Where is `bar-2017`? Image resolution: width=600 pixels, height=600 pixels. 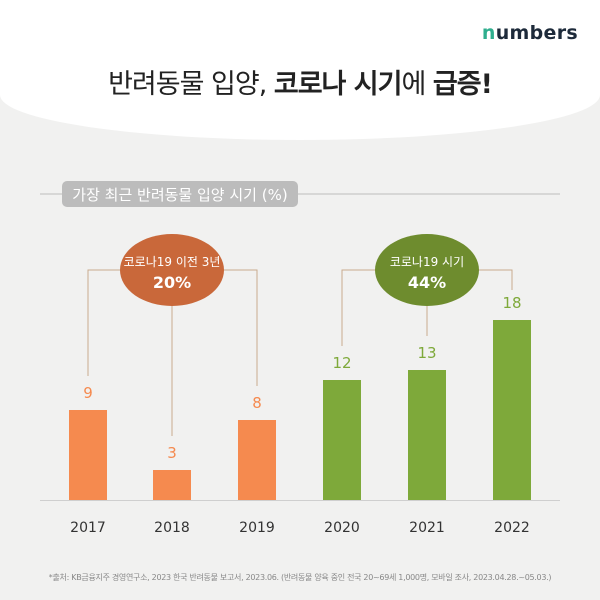
bar-2017 is located at coordinates (88, 455).